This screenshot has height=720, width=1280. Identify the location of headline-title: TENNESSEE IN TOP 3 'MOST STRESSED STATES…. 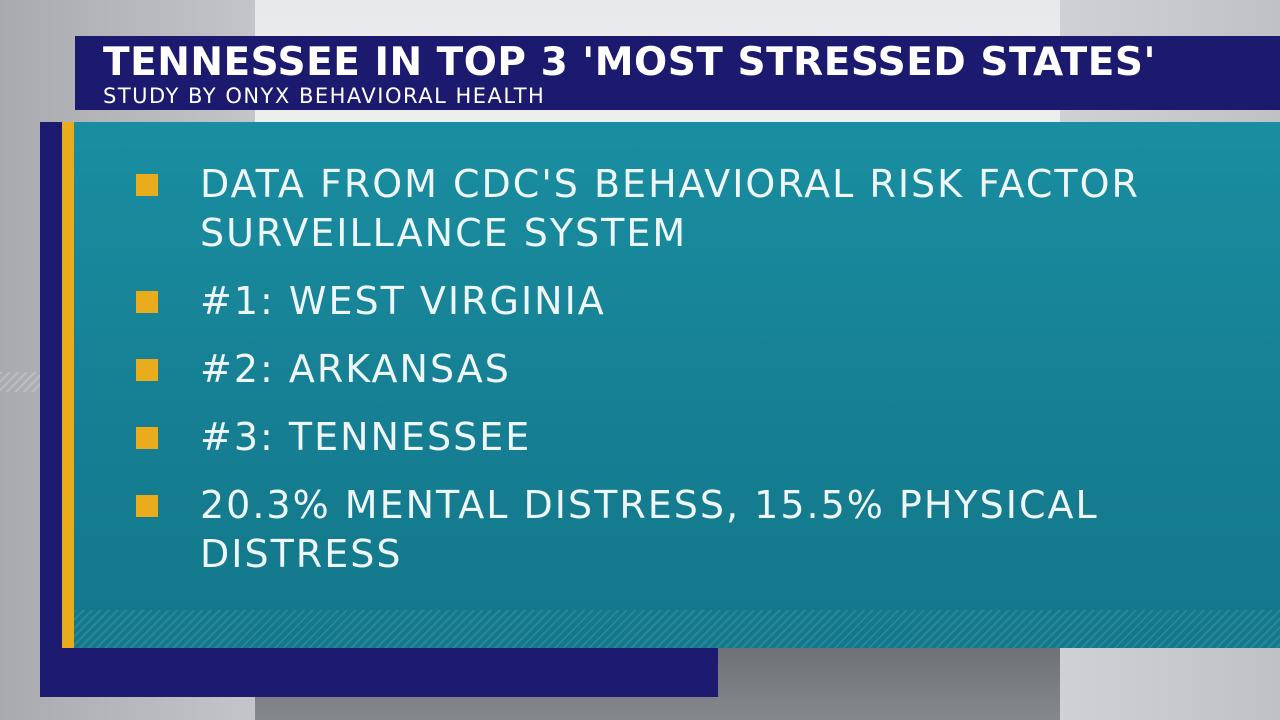
(629, 62).